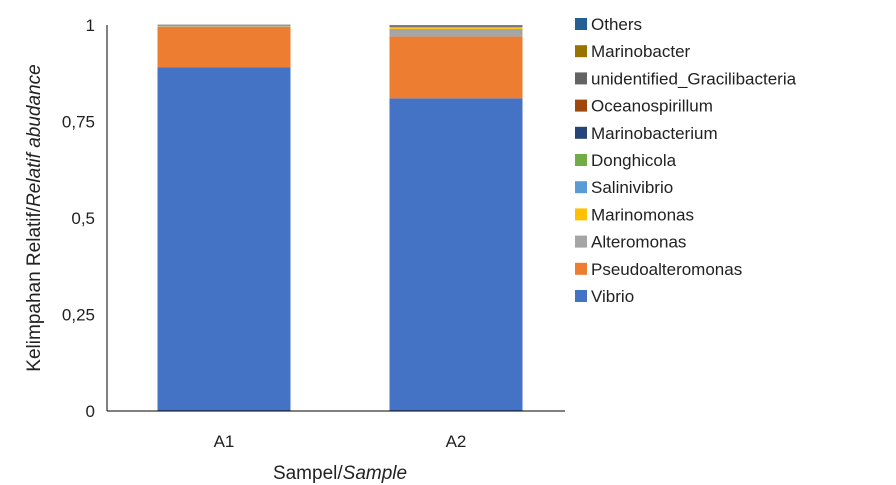  What do you see at coordinates (224, 239) in the screenshot?
I see `bar-segment-a1-vibrio` at bounding box center [224, 239].